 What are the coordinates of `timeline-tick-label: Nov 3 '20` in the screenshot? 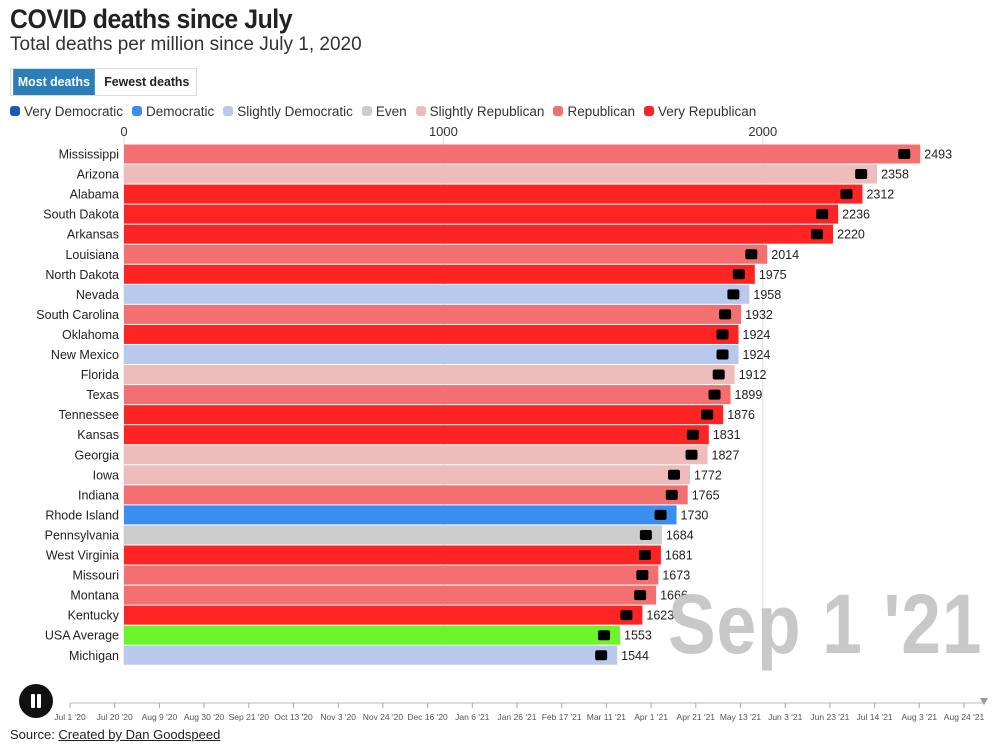 It's located at (338, 717).